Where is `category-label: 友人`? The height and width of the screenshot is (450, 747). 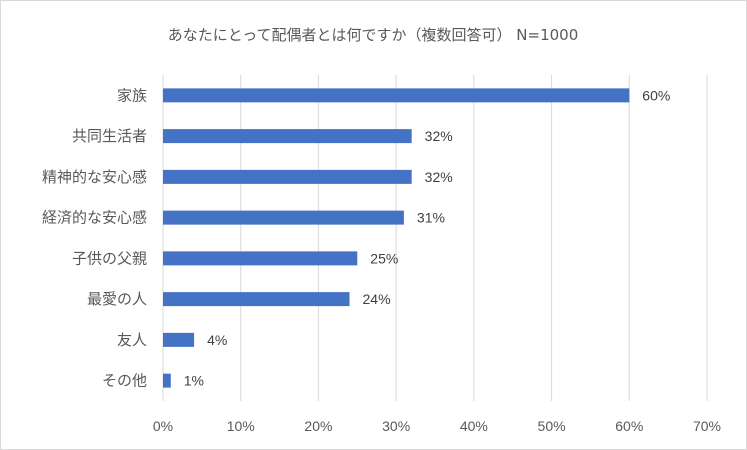 category-label: 友人 is located at coordinates (132, 340).